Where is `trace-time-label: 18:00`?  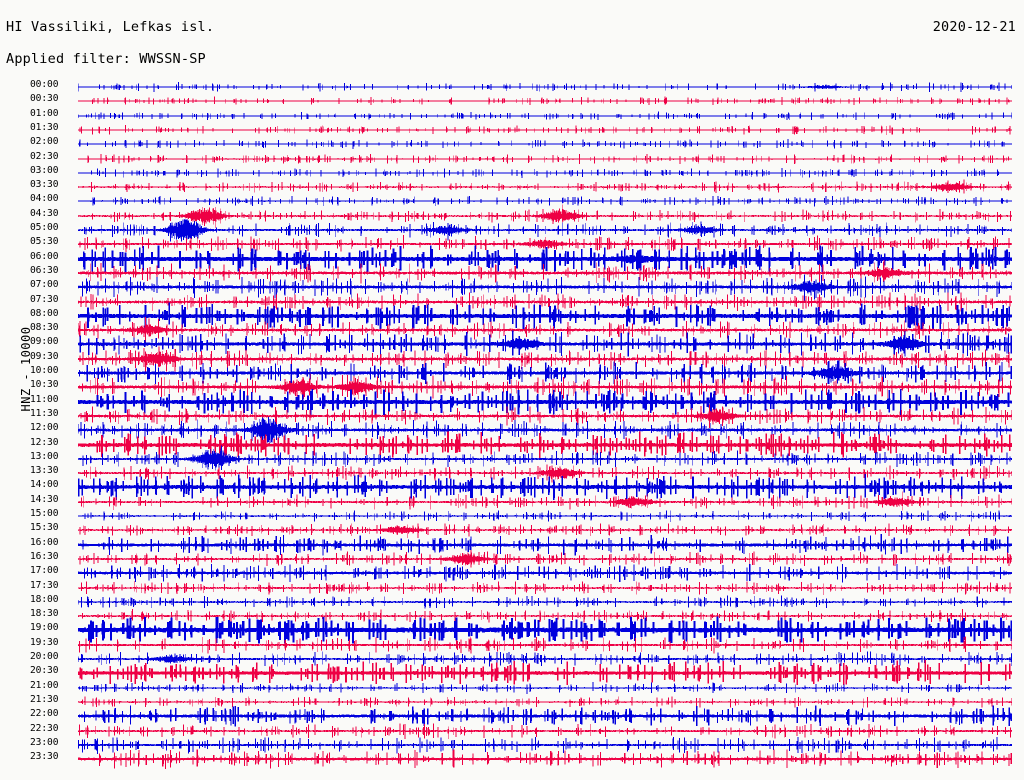
trace-time-label: 18:00 is located at coordinates (44, 599).